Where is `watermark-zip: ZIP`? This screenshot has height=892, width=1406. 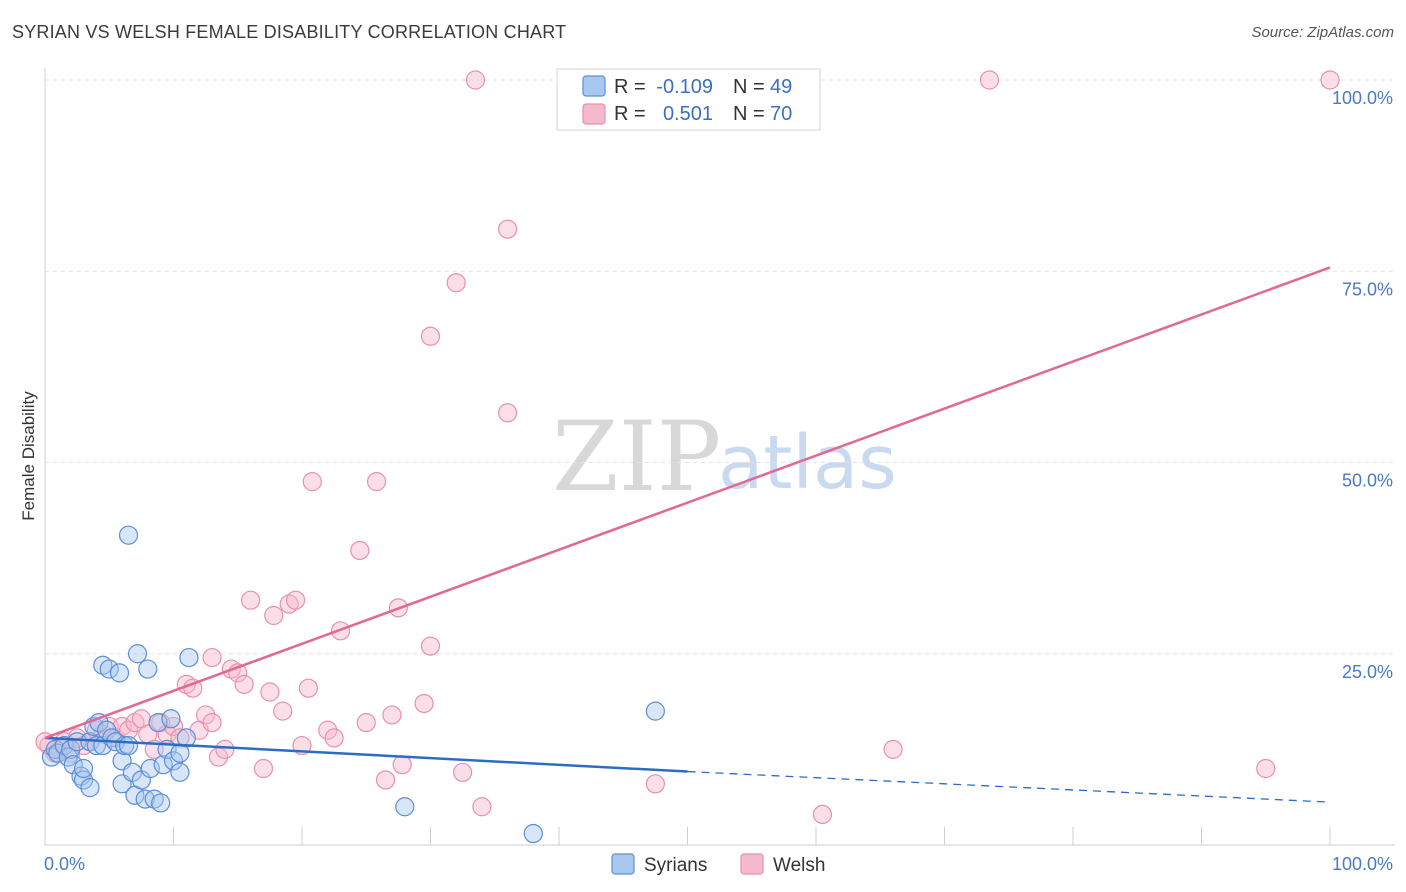 watermark-zip: ZIP is located at coordinates (636, 457).